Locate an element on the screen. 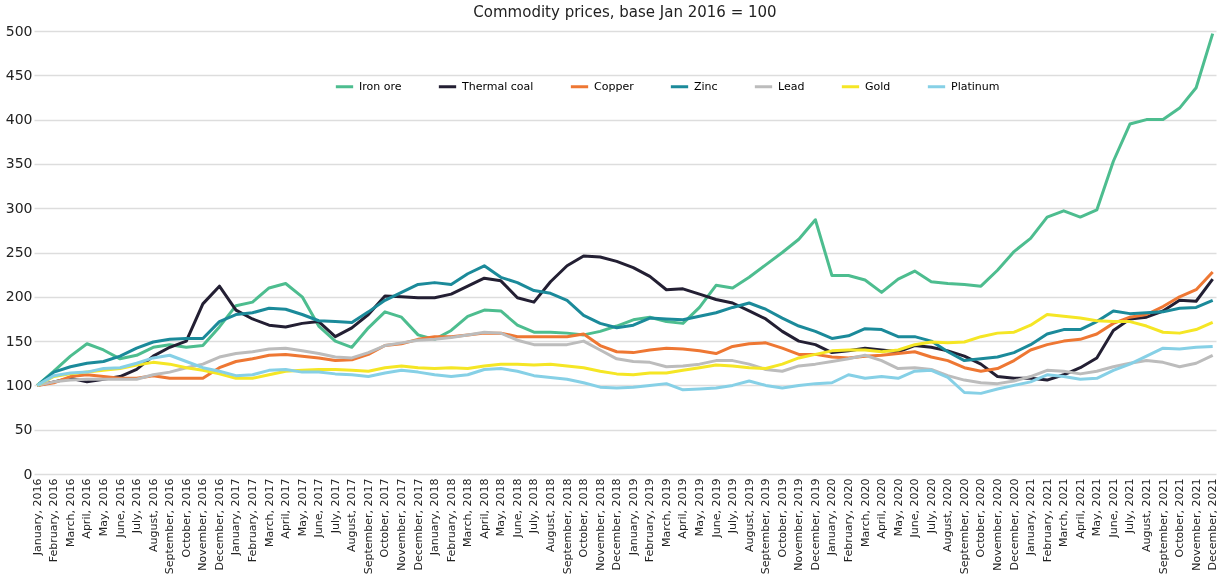  y-tick-label: 200 is located at coordinates (19, 296).